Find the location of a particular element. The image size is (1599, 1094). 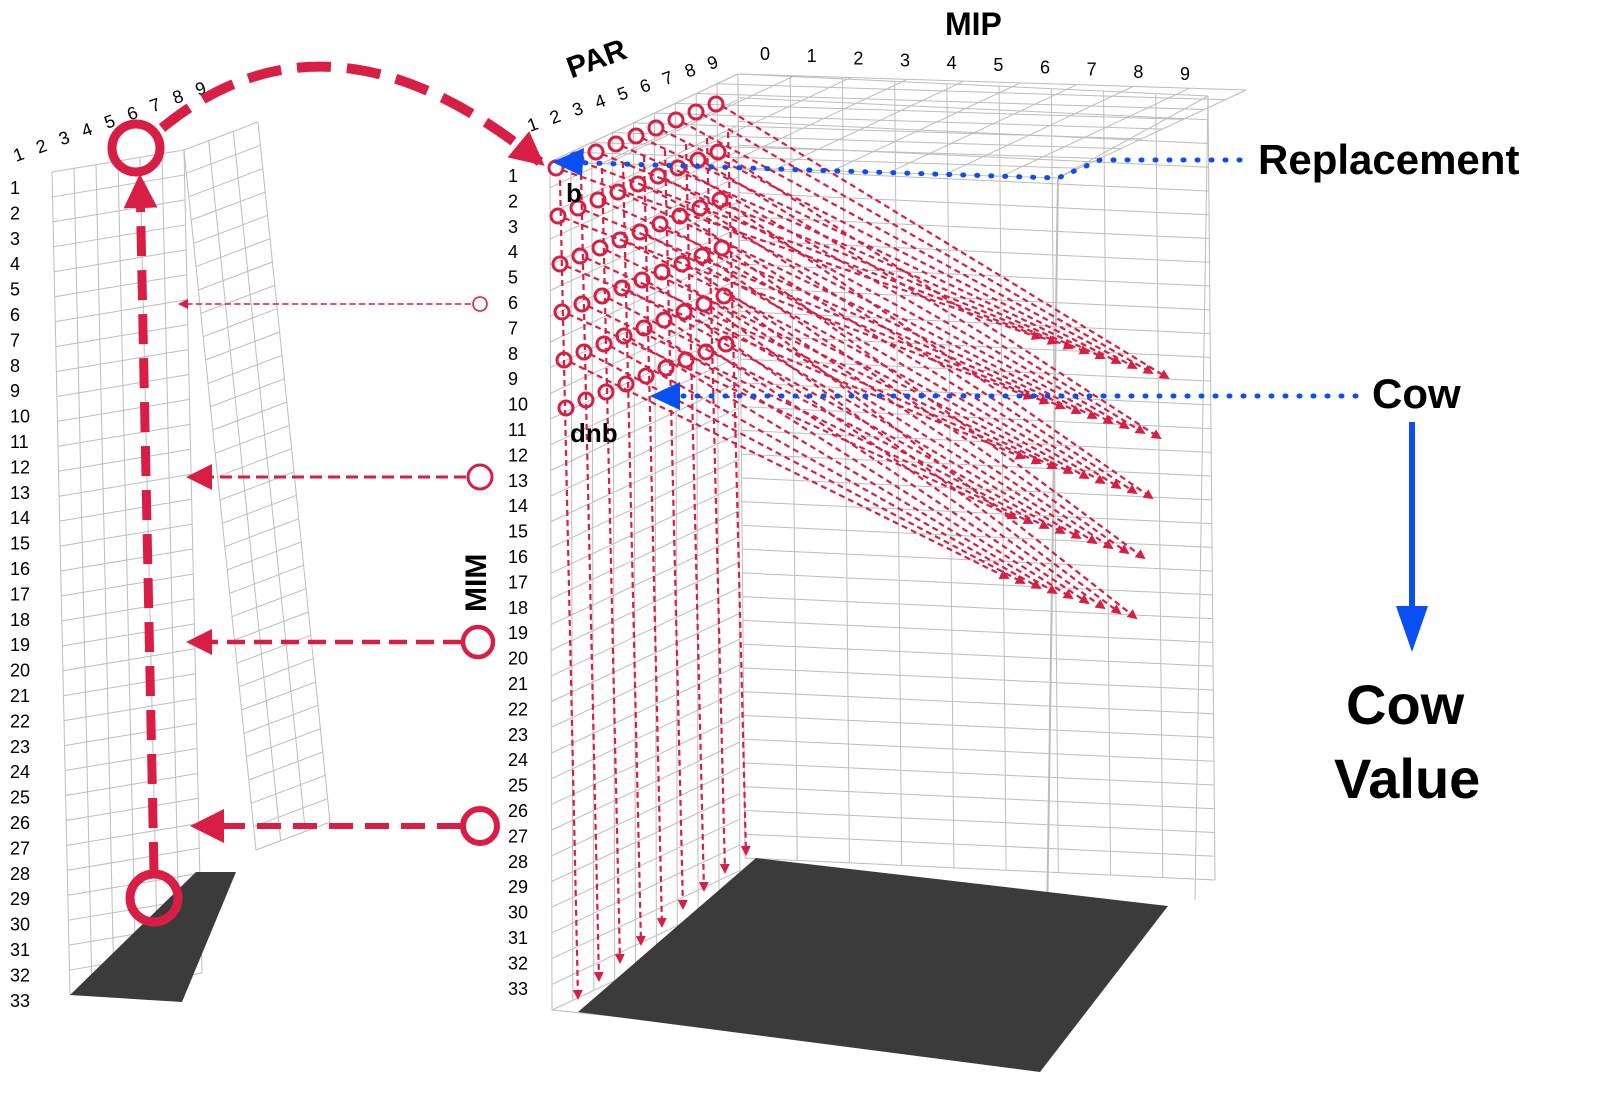

cow-value-label-line2: Value is located at coordinates (1407, 778).